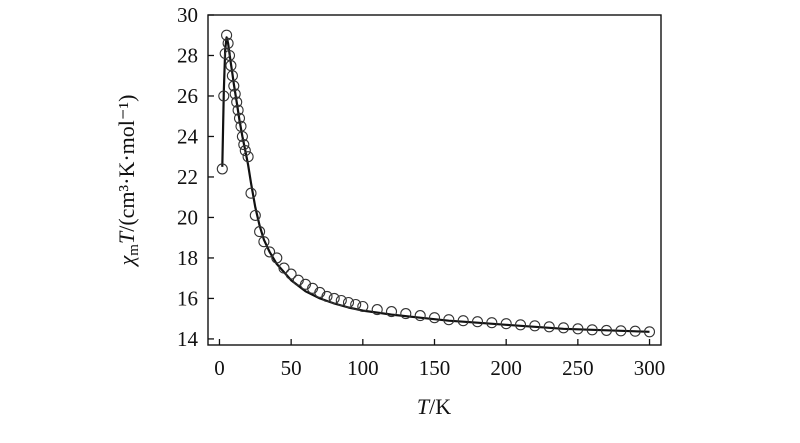 The height and width of the screenshot is (443, 800). I want to click on y-tick-label: 14, so click(188, 339).